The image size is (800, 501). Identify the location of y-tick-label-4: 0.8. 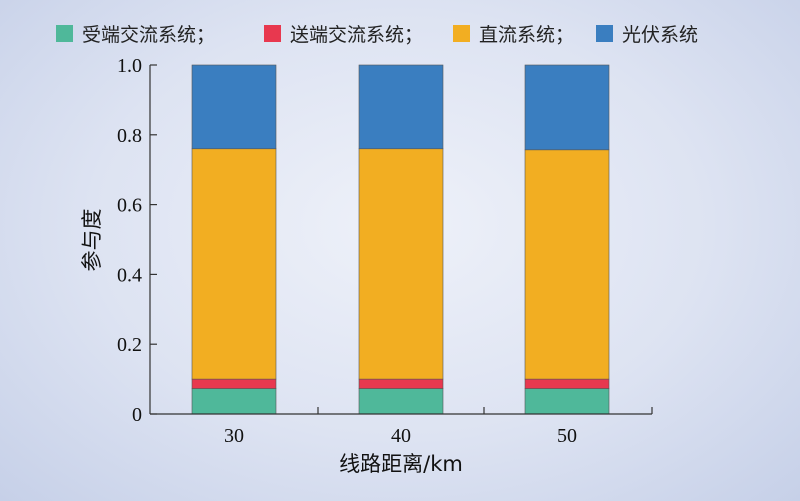
(129, 136).